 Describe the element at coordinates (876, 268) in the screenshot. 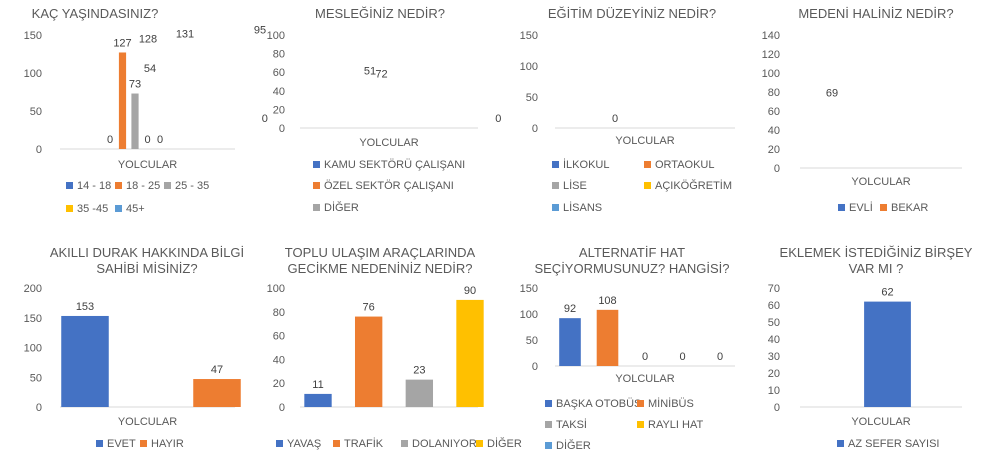

I see `chart-title-line: VAR MI ?` at that location.